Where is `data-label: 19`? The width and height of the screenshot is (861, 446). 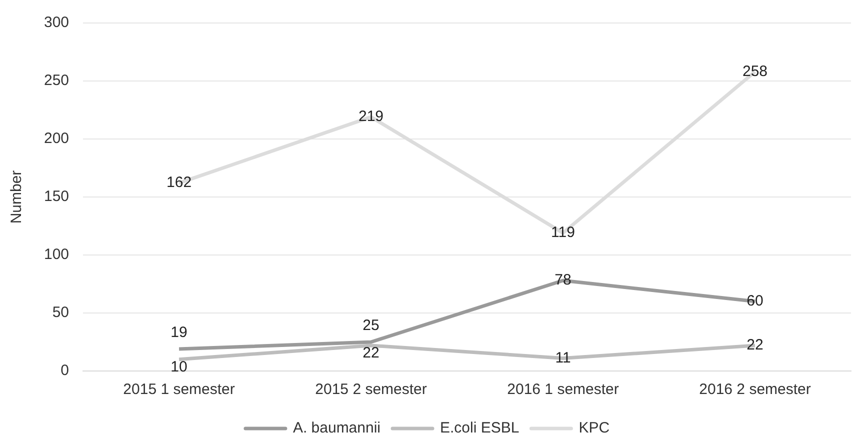
data-label: 19 is located at coordinates (179, 333).